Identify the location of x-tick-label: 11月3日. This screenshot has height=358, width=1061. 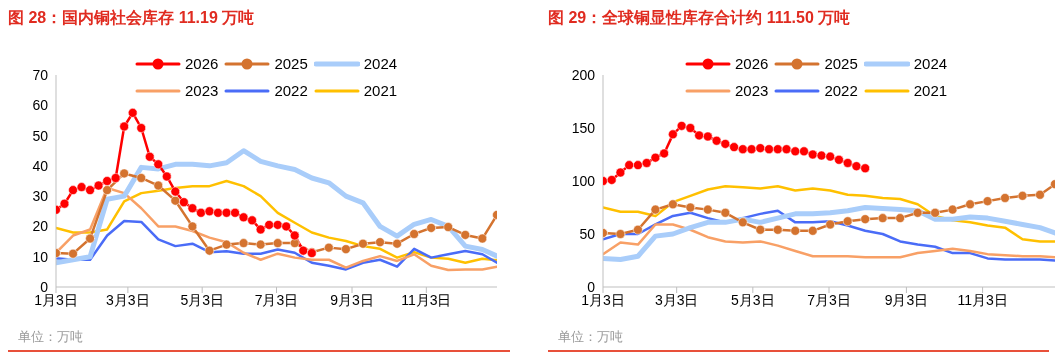
(426, 299).